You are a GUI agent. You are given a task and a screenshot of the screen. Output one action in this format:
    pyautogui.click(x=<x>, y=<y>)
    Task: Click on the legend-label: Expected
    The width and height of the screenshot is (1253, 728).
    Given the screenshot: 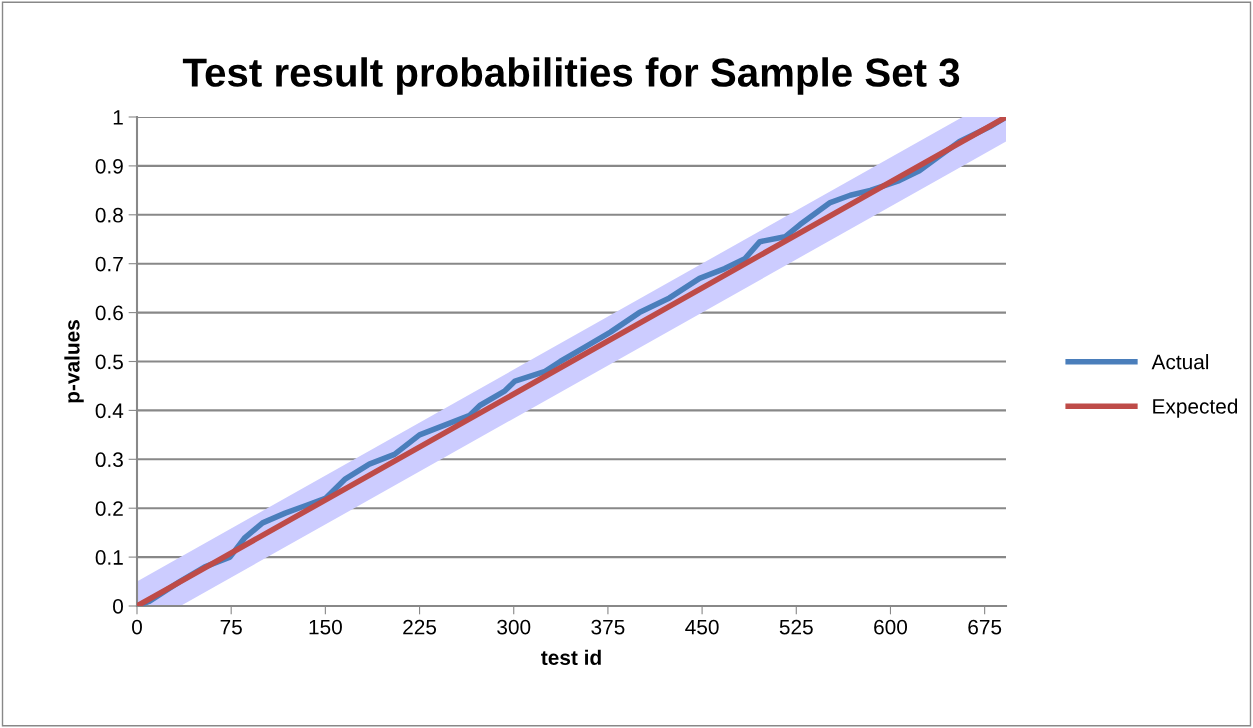 What is the action you would take?
    pyautogui.click(x=1195, y=408)
    